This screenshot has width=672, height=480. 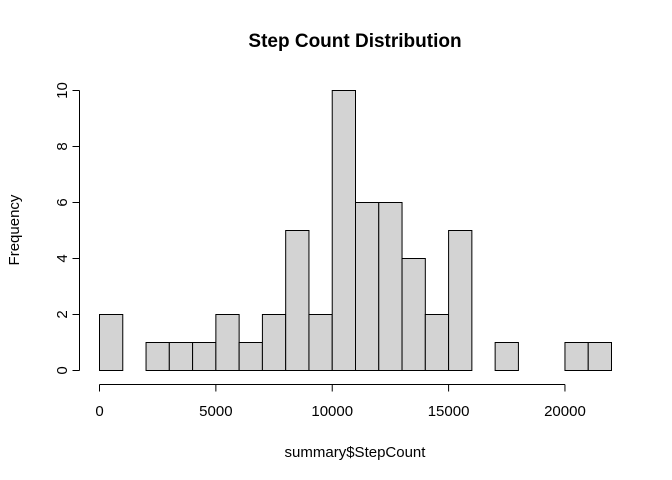 What do you see at coordinates (62, 314) in the screenshot?
I see `y-tick-label: 2` at bounding box center [62, 314].